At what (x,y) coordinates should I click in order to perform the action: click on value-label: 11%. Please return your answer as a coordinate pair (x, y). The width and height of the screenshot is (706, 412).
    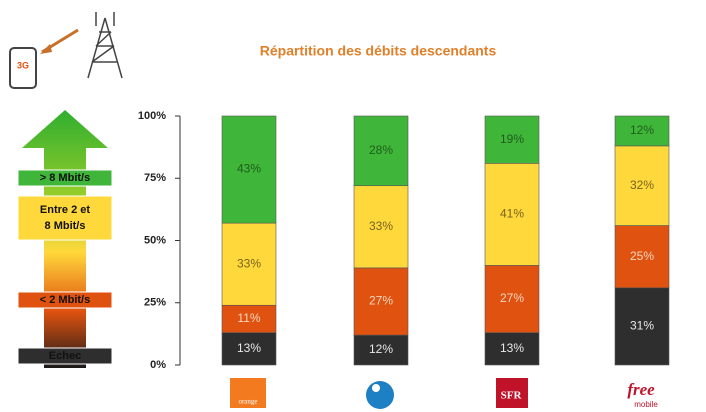
    Looking at the image, I should click on (248, 318).